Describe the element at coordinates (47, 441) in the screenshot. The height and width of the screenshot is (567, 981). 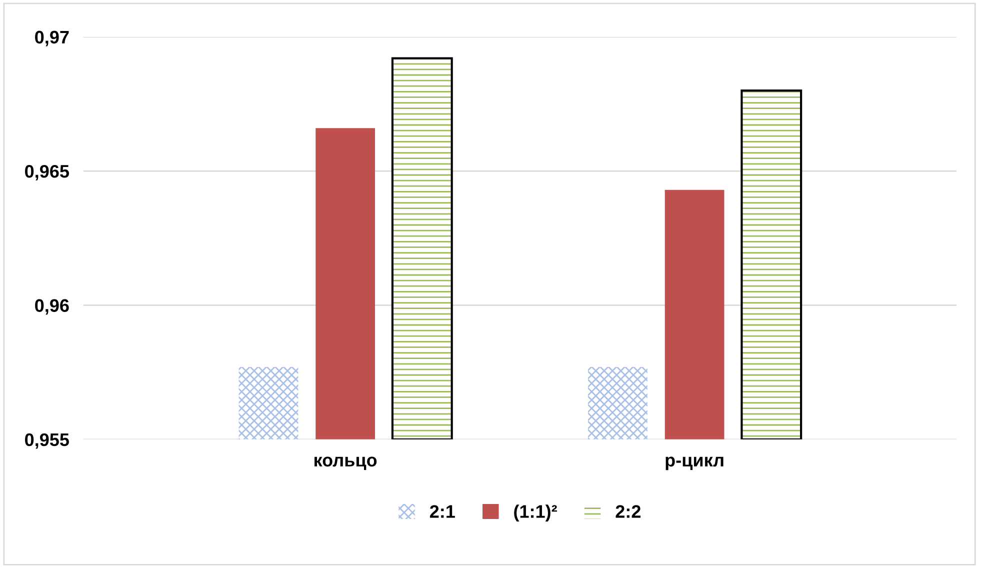
I see `y-tick-label: 0,955` at that location.